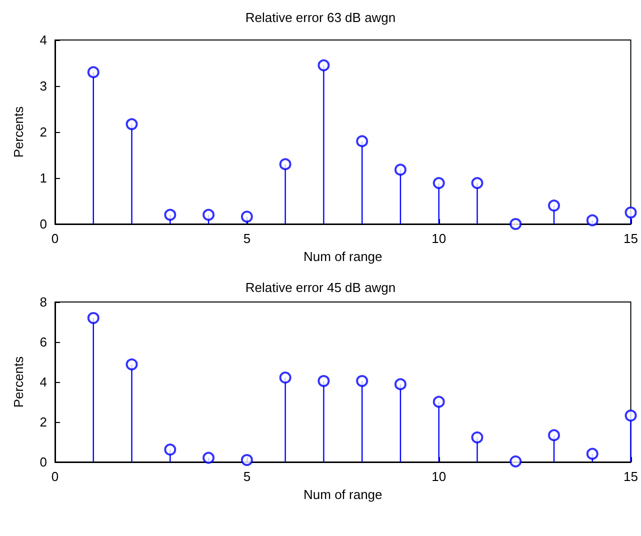  What do you see at coordinates (43, 86) in the screenshot?
I see `y-tick-label: 3` at bounding box center [43, 86].